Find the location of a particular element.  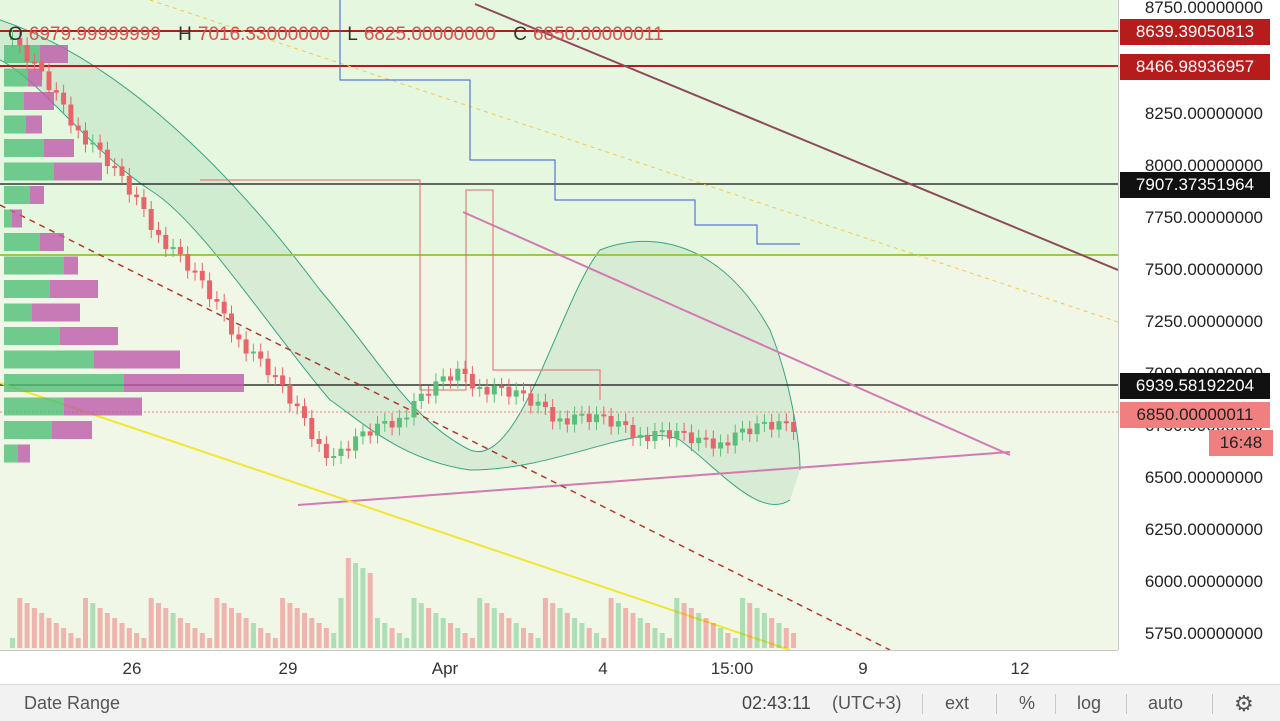

auto-toggle: auto is located at coordinates (1166, 703).